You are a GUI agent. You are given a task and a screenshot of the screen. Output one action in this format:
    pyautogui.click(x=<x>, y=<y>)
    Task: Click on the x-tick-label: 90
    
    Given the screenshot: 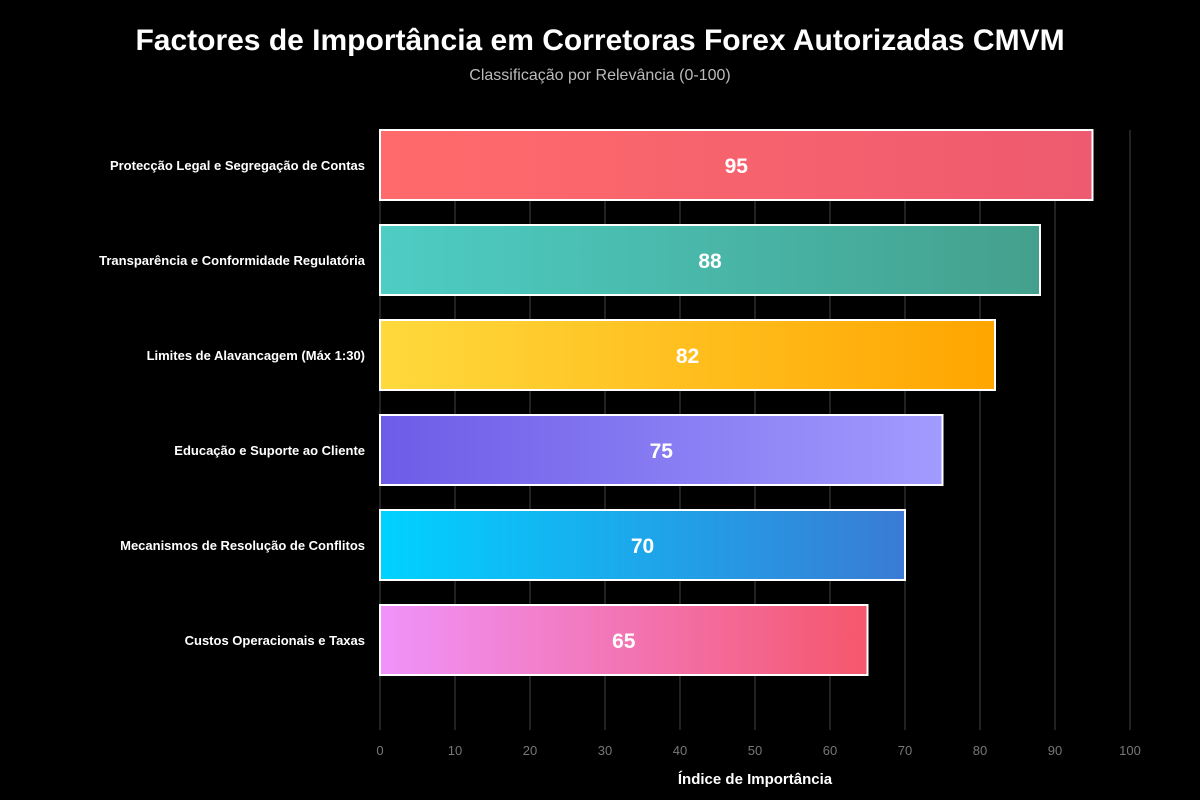 What is the action you would take?
    pyautogui.click(x=1055, y=750)
    